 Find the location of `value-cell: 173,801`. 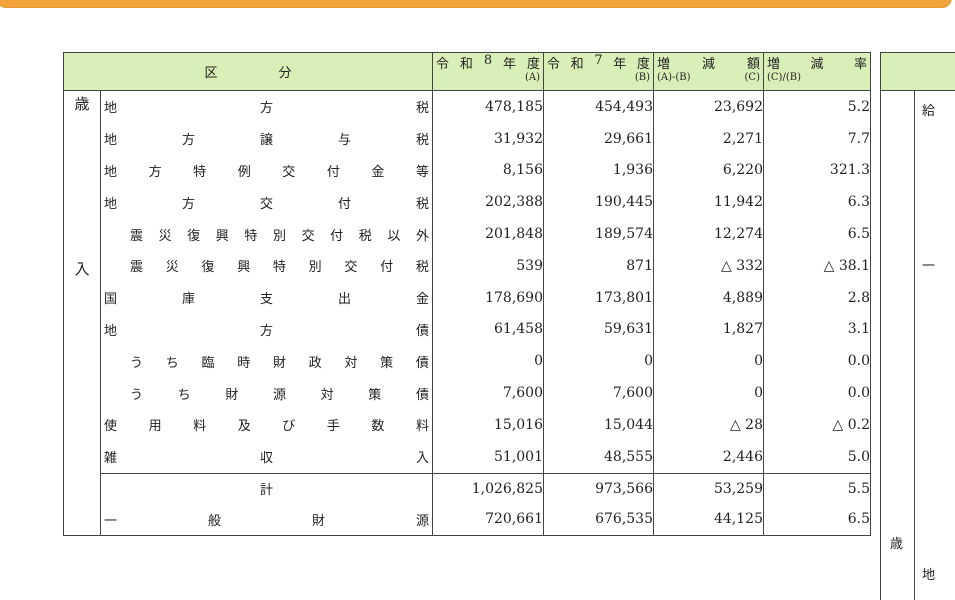

value-cell: 173,801 is located at coordinates (598, 297).